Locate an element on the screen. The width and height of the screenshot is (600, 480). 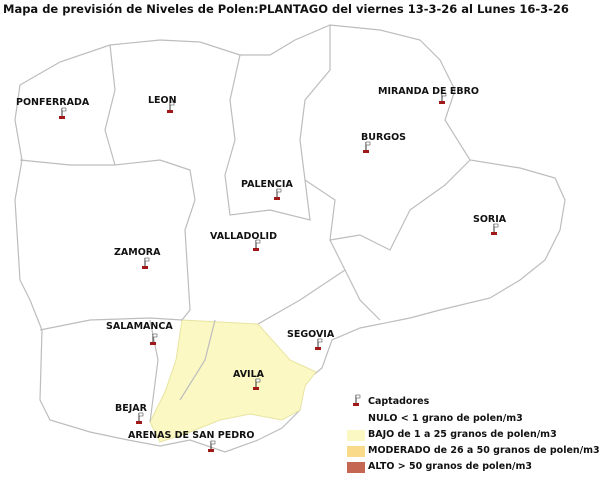
station-label: BEJAR is located at coordinates (131, 408).